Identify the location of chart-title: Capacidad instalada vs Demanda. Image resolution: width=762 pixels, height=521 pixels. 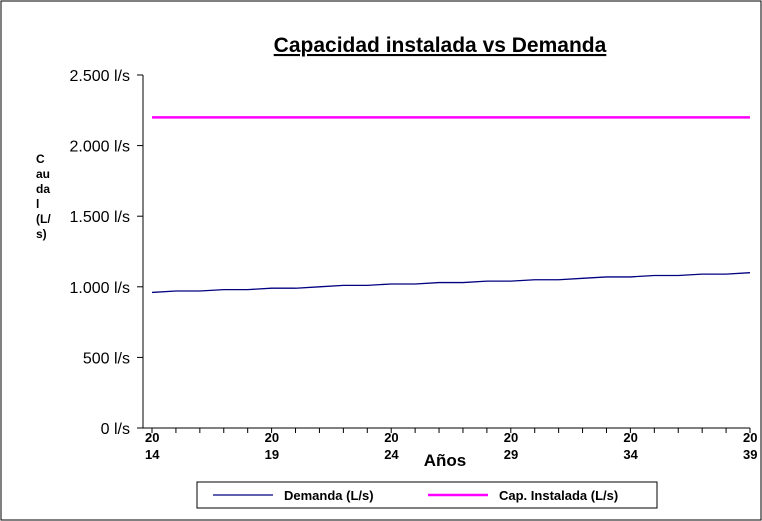
(440, 45).